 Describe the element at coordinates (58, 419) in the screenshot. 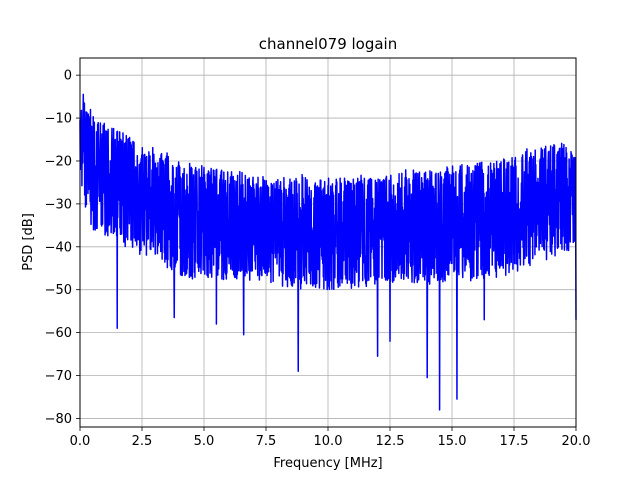

I see `y-tick-label: −80` at that location.